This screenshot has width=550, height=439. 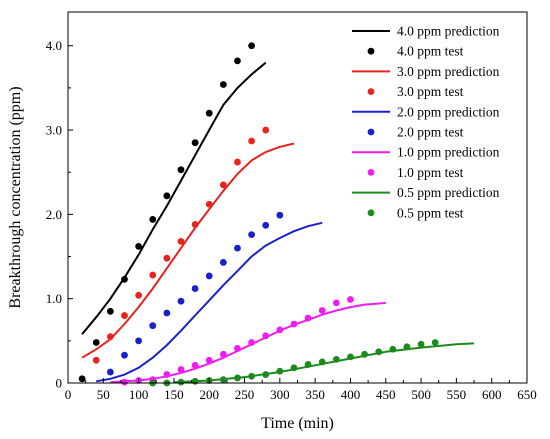 I want to click on legend-label: 0.5 ppm prediction, so click(x=448, y=192).